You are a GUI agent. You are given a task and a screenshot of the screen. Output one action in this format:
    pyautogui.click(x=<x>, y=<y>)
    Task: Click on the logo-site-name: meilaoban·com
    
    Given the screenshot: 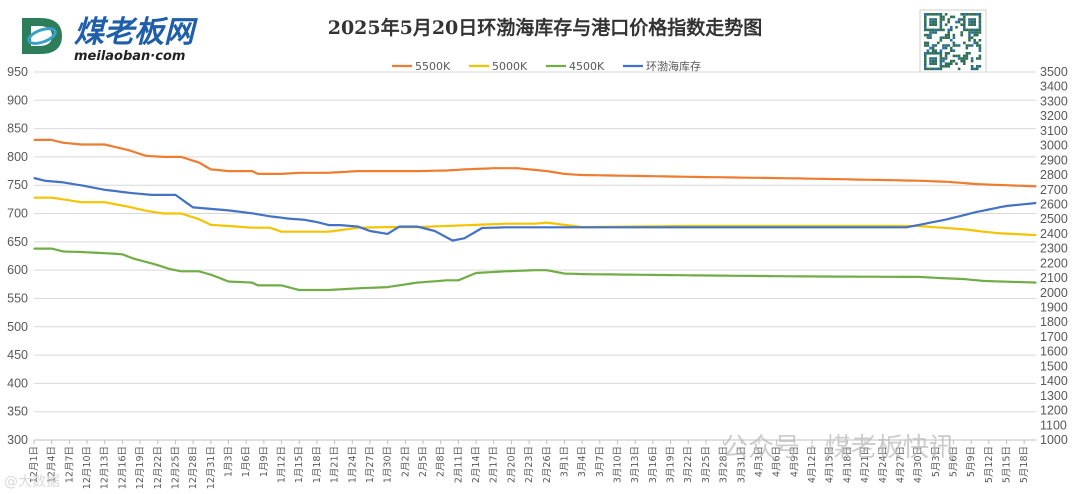 What is the action you would take?
    pyautogui.click(x=129, y=56)
    